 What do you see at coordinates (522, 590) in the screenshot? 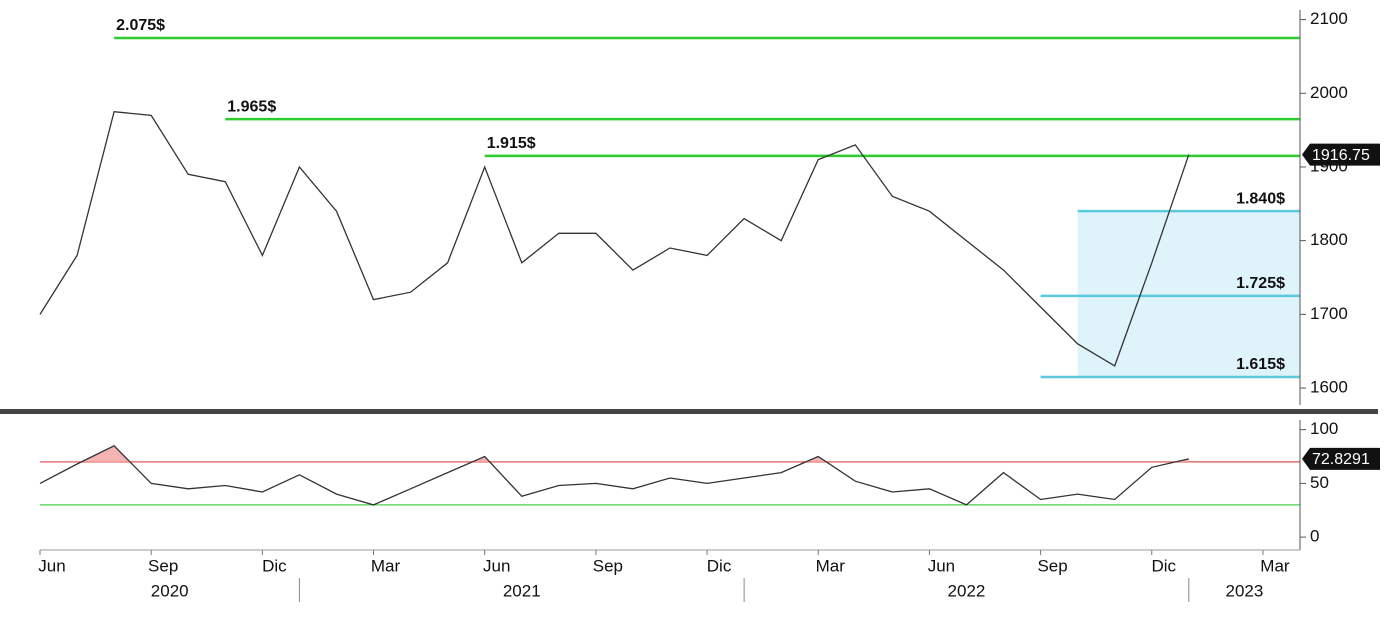
I see `year-label: 2021` at bounding box center [522, 590].